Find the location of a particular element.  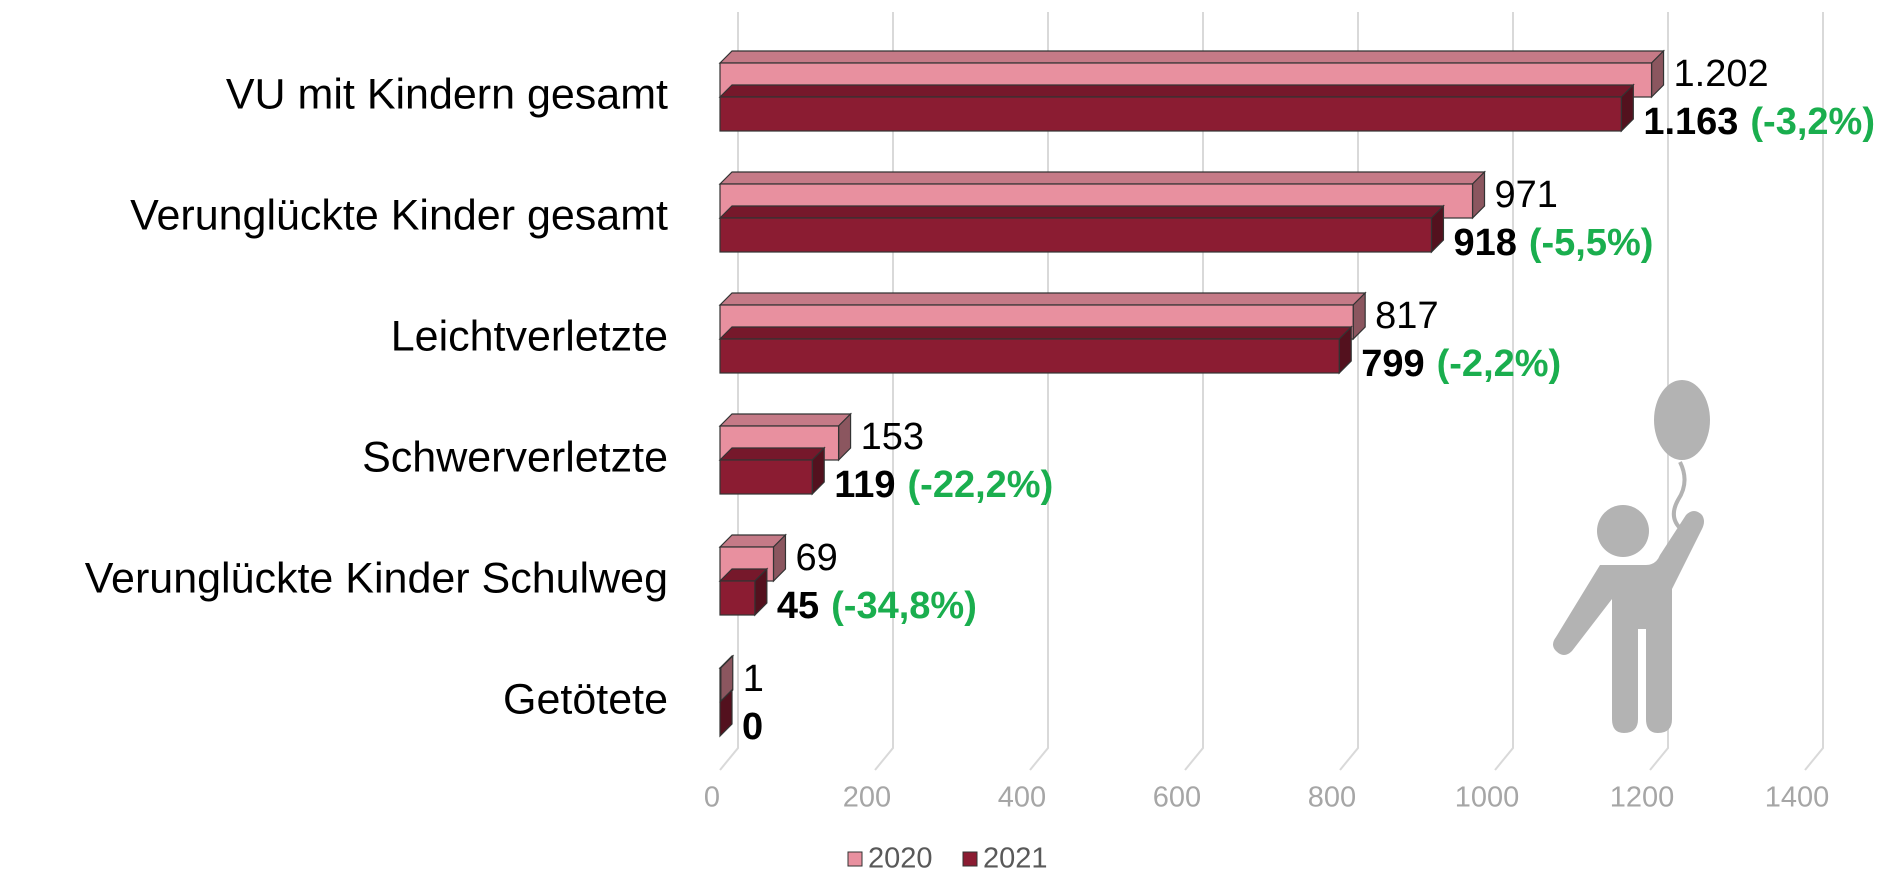

data-label: 45 (-34,8%) is located at coordinates (877, 606).